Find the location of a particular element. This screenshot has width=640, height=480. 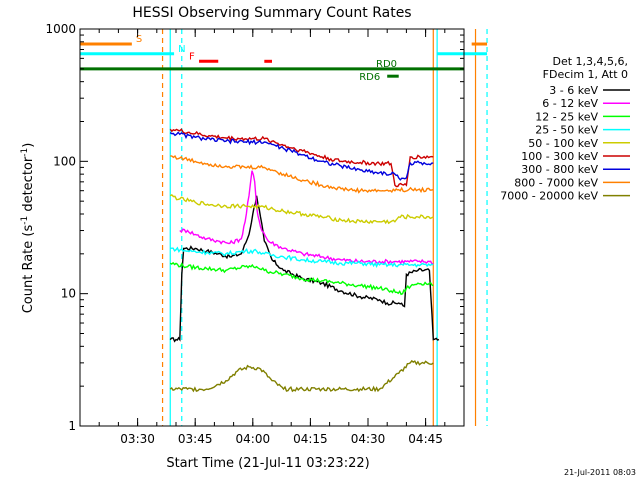

legend-header-line-1: Det 1,3,4,5,6, is located at coordinates (590, 61).